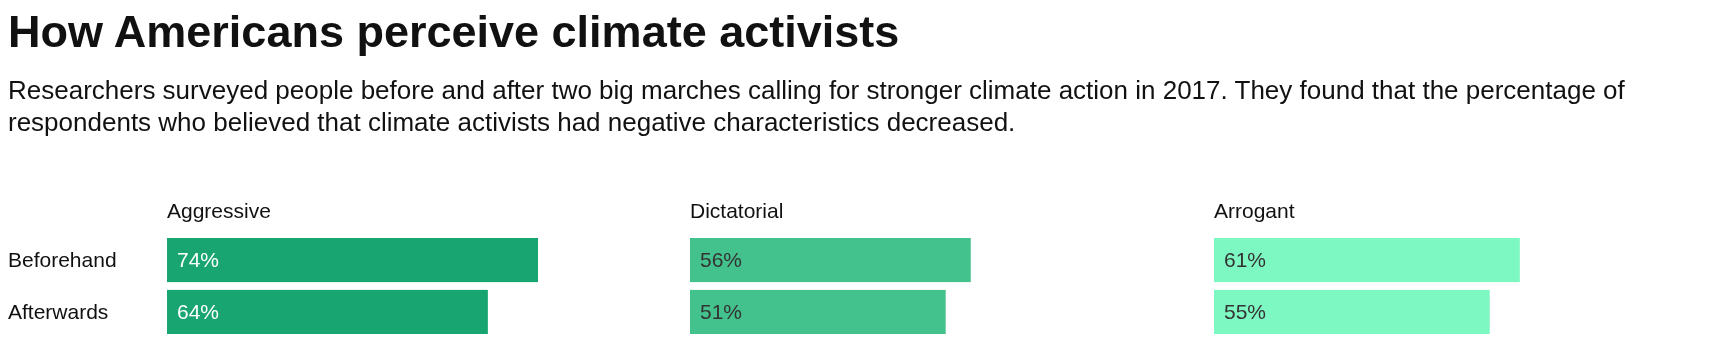 The height and width of the screenshot is (342, 1730). I want to click on data-label: 74%, so click(198, 260).